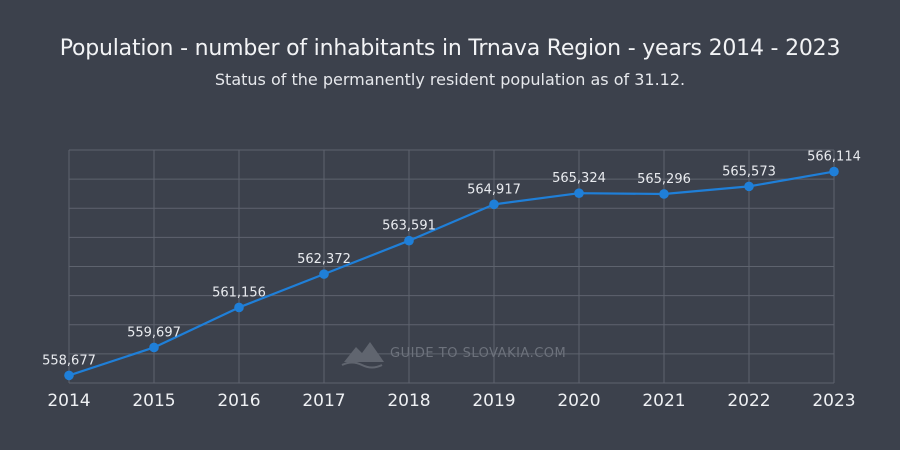 The height and width of the screenshot is (450, 900). What do you see at coordinates (494, 189) in the screenshot?
I see `data-label: 564,917` at bounding box center [494, 189].